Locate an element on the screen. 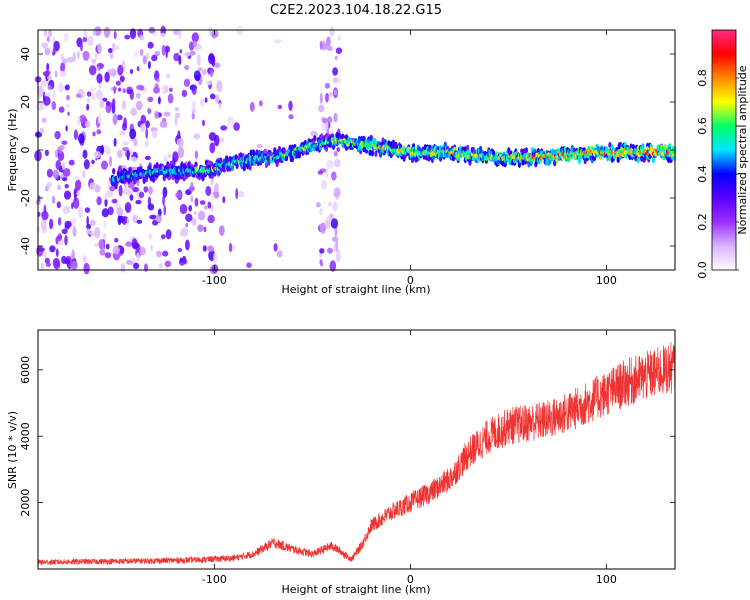 The width and height of the screenshot is (750, 600). spectrogram-y-tick-label: -20 is located at coordinates (25, 198).